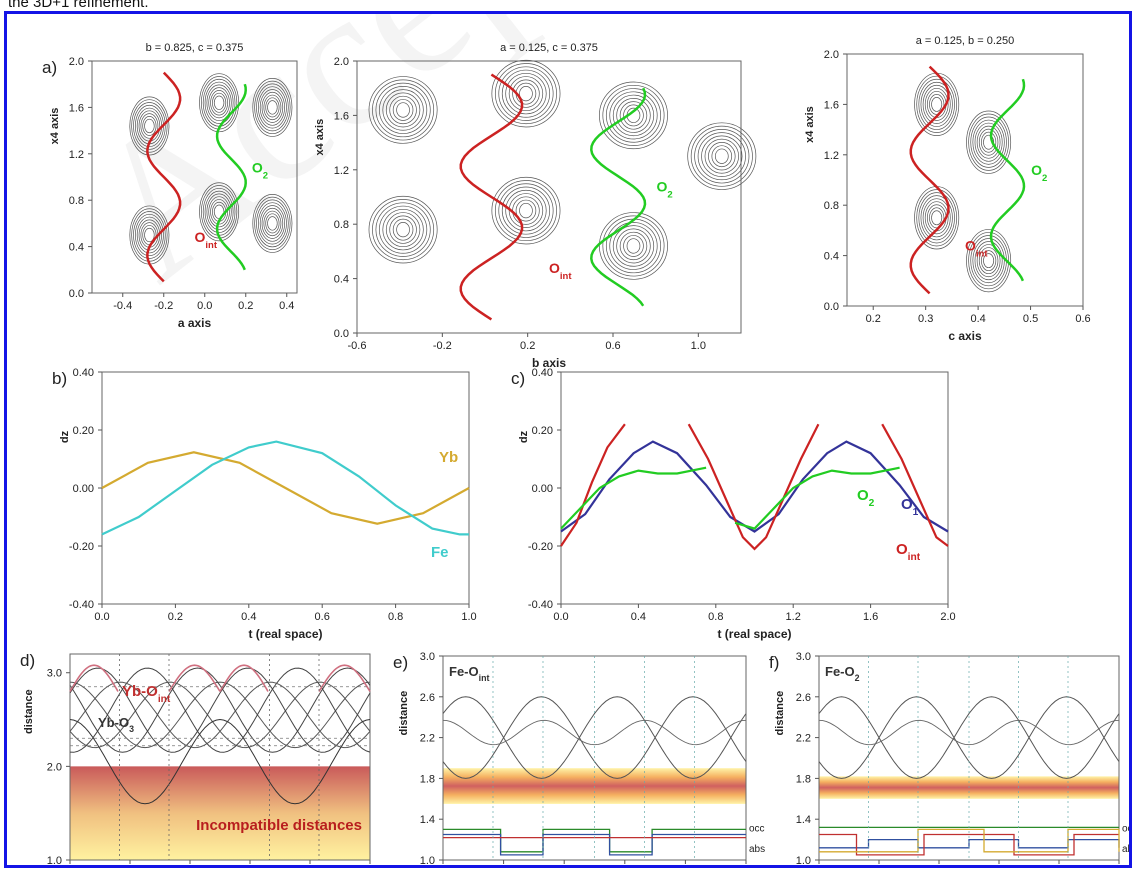  Describe the element at coordinates (427, 779) in the screenshot. I see `panel-e-y-tick-label: 1.8` at that location.